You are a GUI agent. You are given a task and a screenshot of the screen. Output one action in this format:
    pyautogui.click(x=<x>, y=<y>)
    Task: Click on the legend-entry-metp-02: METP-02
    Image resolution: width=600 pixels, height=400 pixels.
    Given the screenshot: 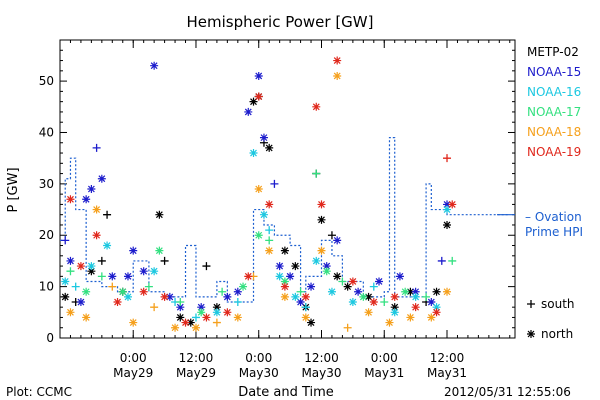 What is the action you would take?
    pyautogui.click(x=553, y=52)
    